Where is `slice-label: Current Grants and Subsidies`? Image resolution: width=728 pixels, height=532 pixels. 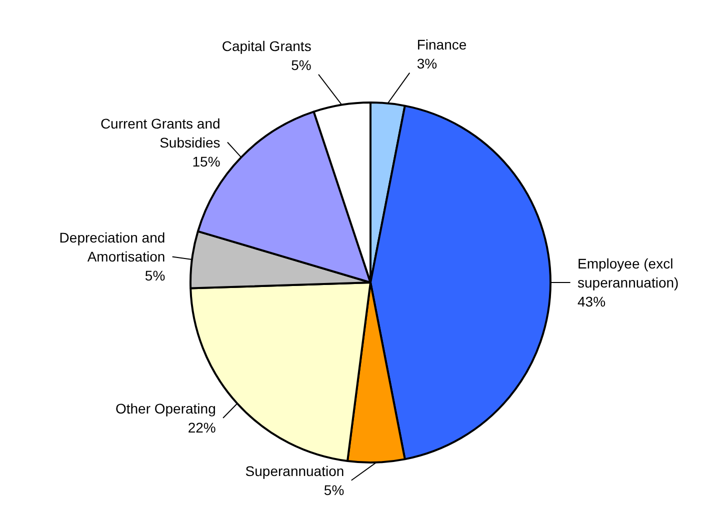 slice-label: Current Grants and Subsidies is located at coordinates (160, 132).